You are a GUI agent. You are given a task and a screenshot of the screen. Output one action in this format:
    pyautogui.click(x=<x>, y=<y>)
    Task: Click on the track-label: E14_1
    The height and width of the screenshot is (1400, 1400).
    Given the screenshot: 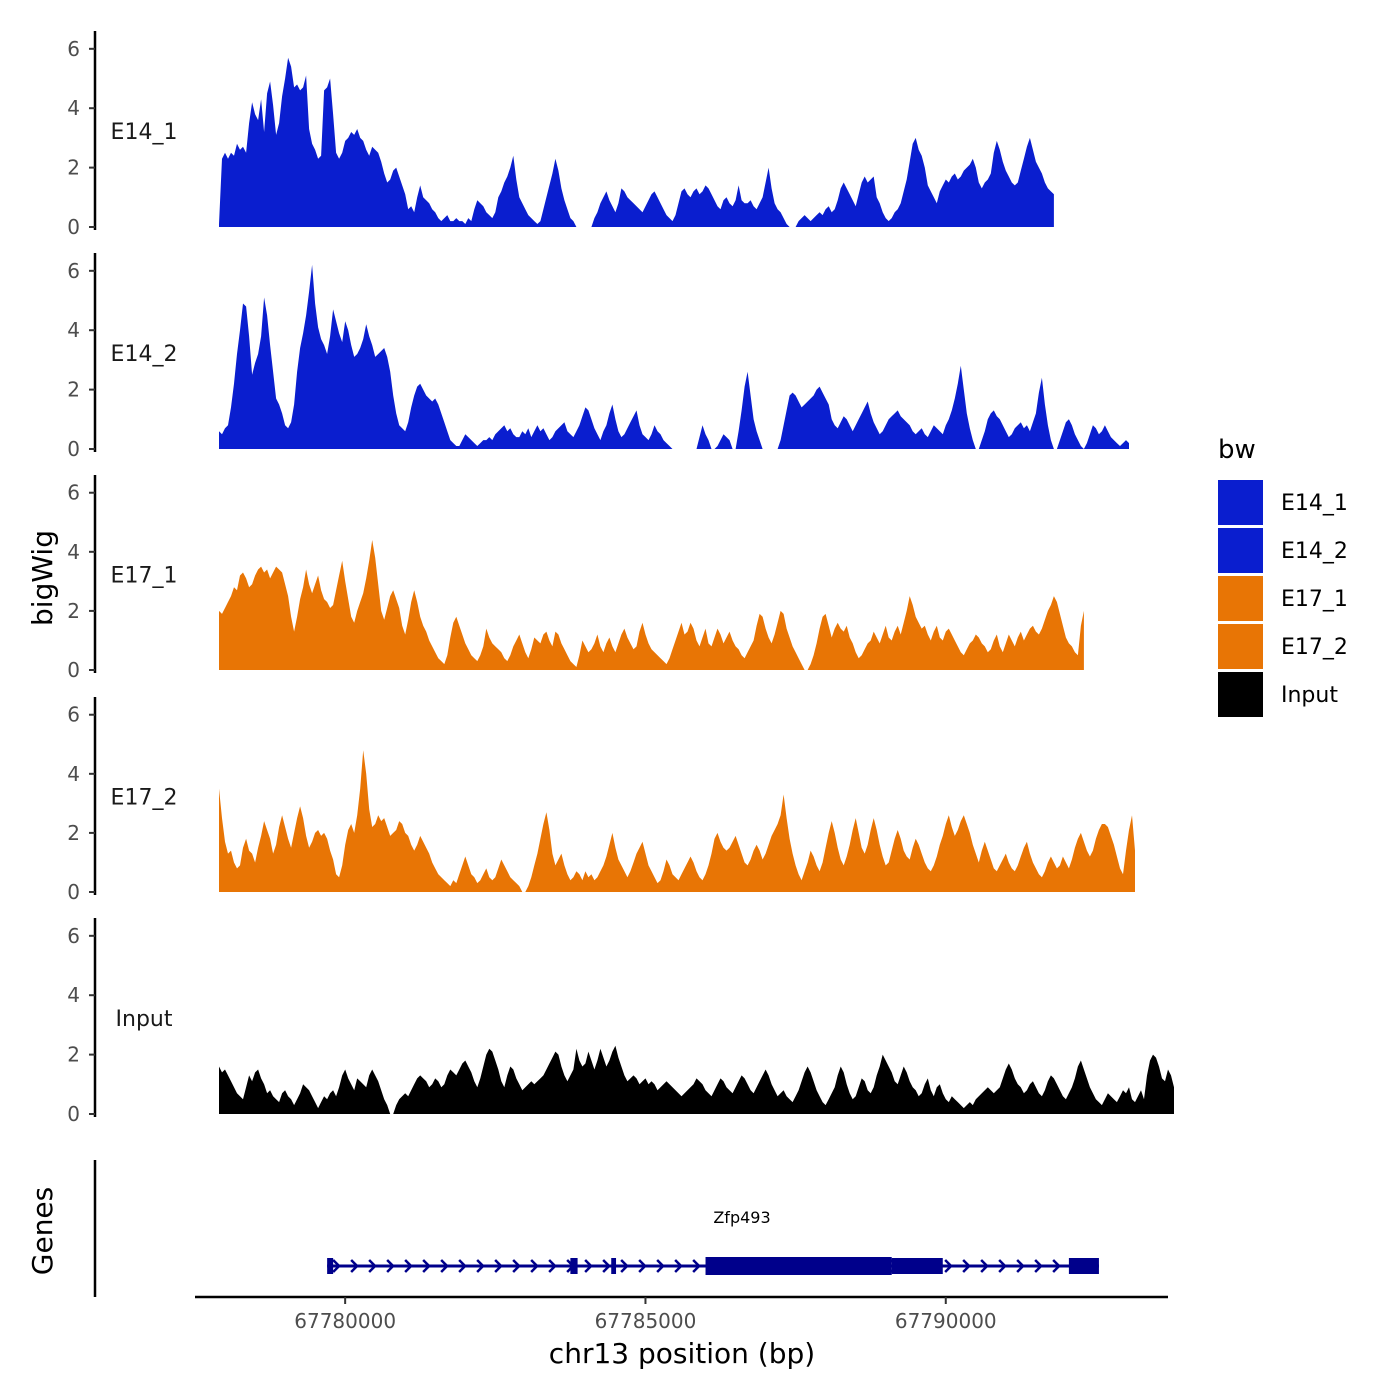 What is the action you would take?
    pyautogui.click(x=144, y=132)
    